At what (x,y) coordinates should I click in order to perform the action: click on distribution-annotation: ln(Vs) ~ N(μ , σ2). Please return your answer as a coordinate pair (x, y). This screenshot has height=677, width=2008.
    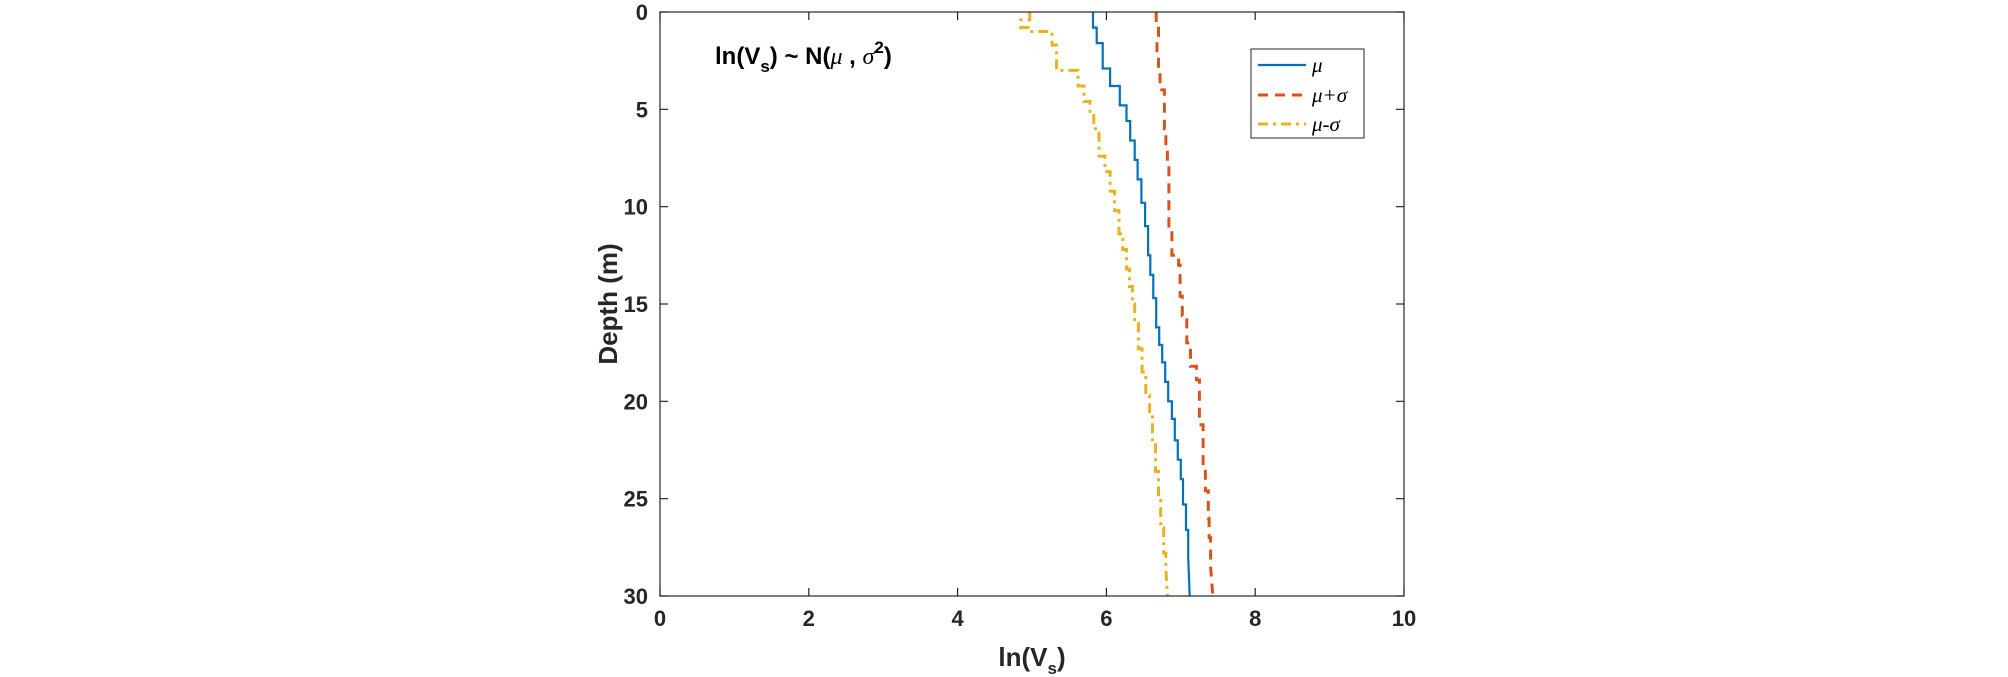
    Looking at the image, I should click on (803, 57).